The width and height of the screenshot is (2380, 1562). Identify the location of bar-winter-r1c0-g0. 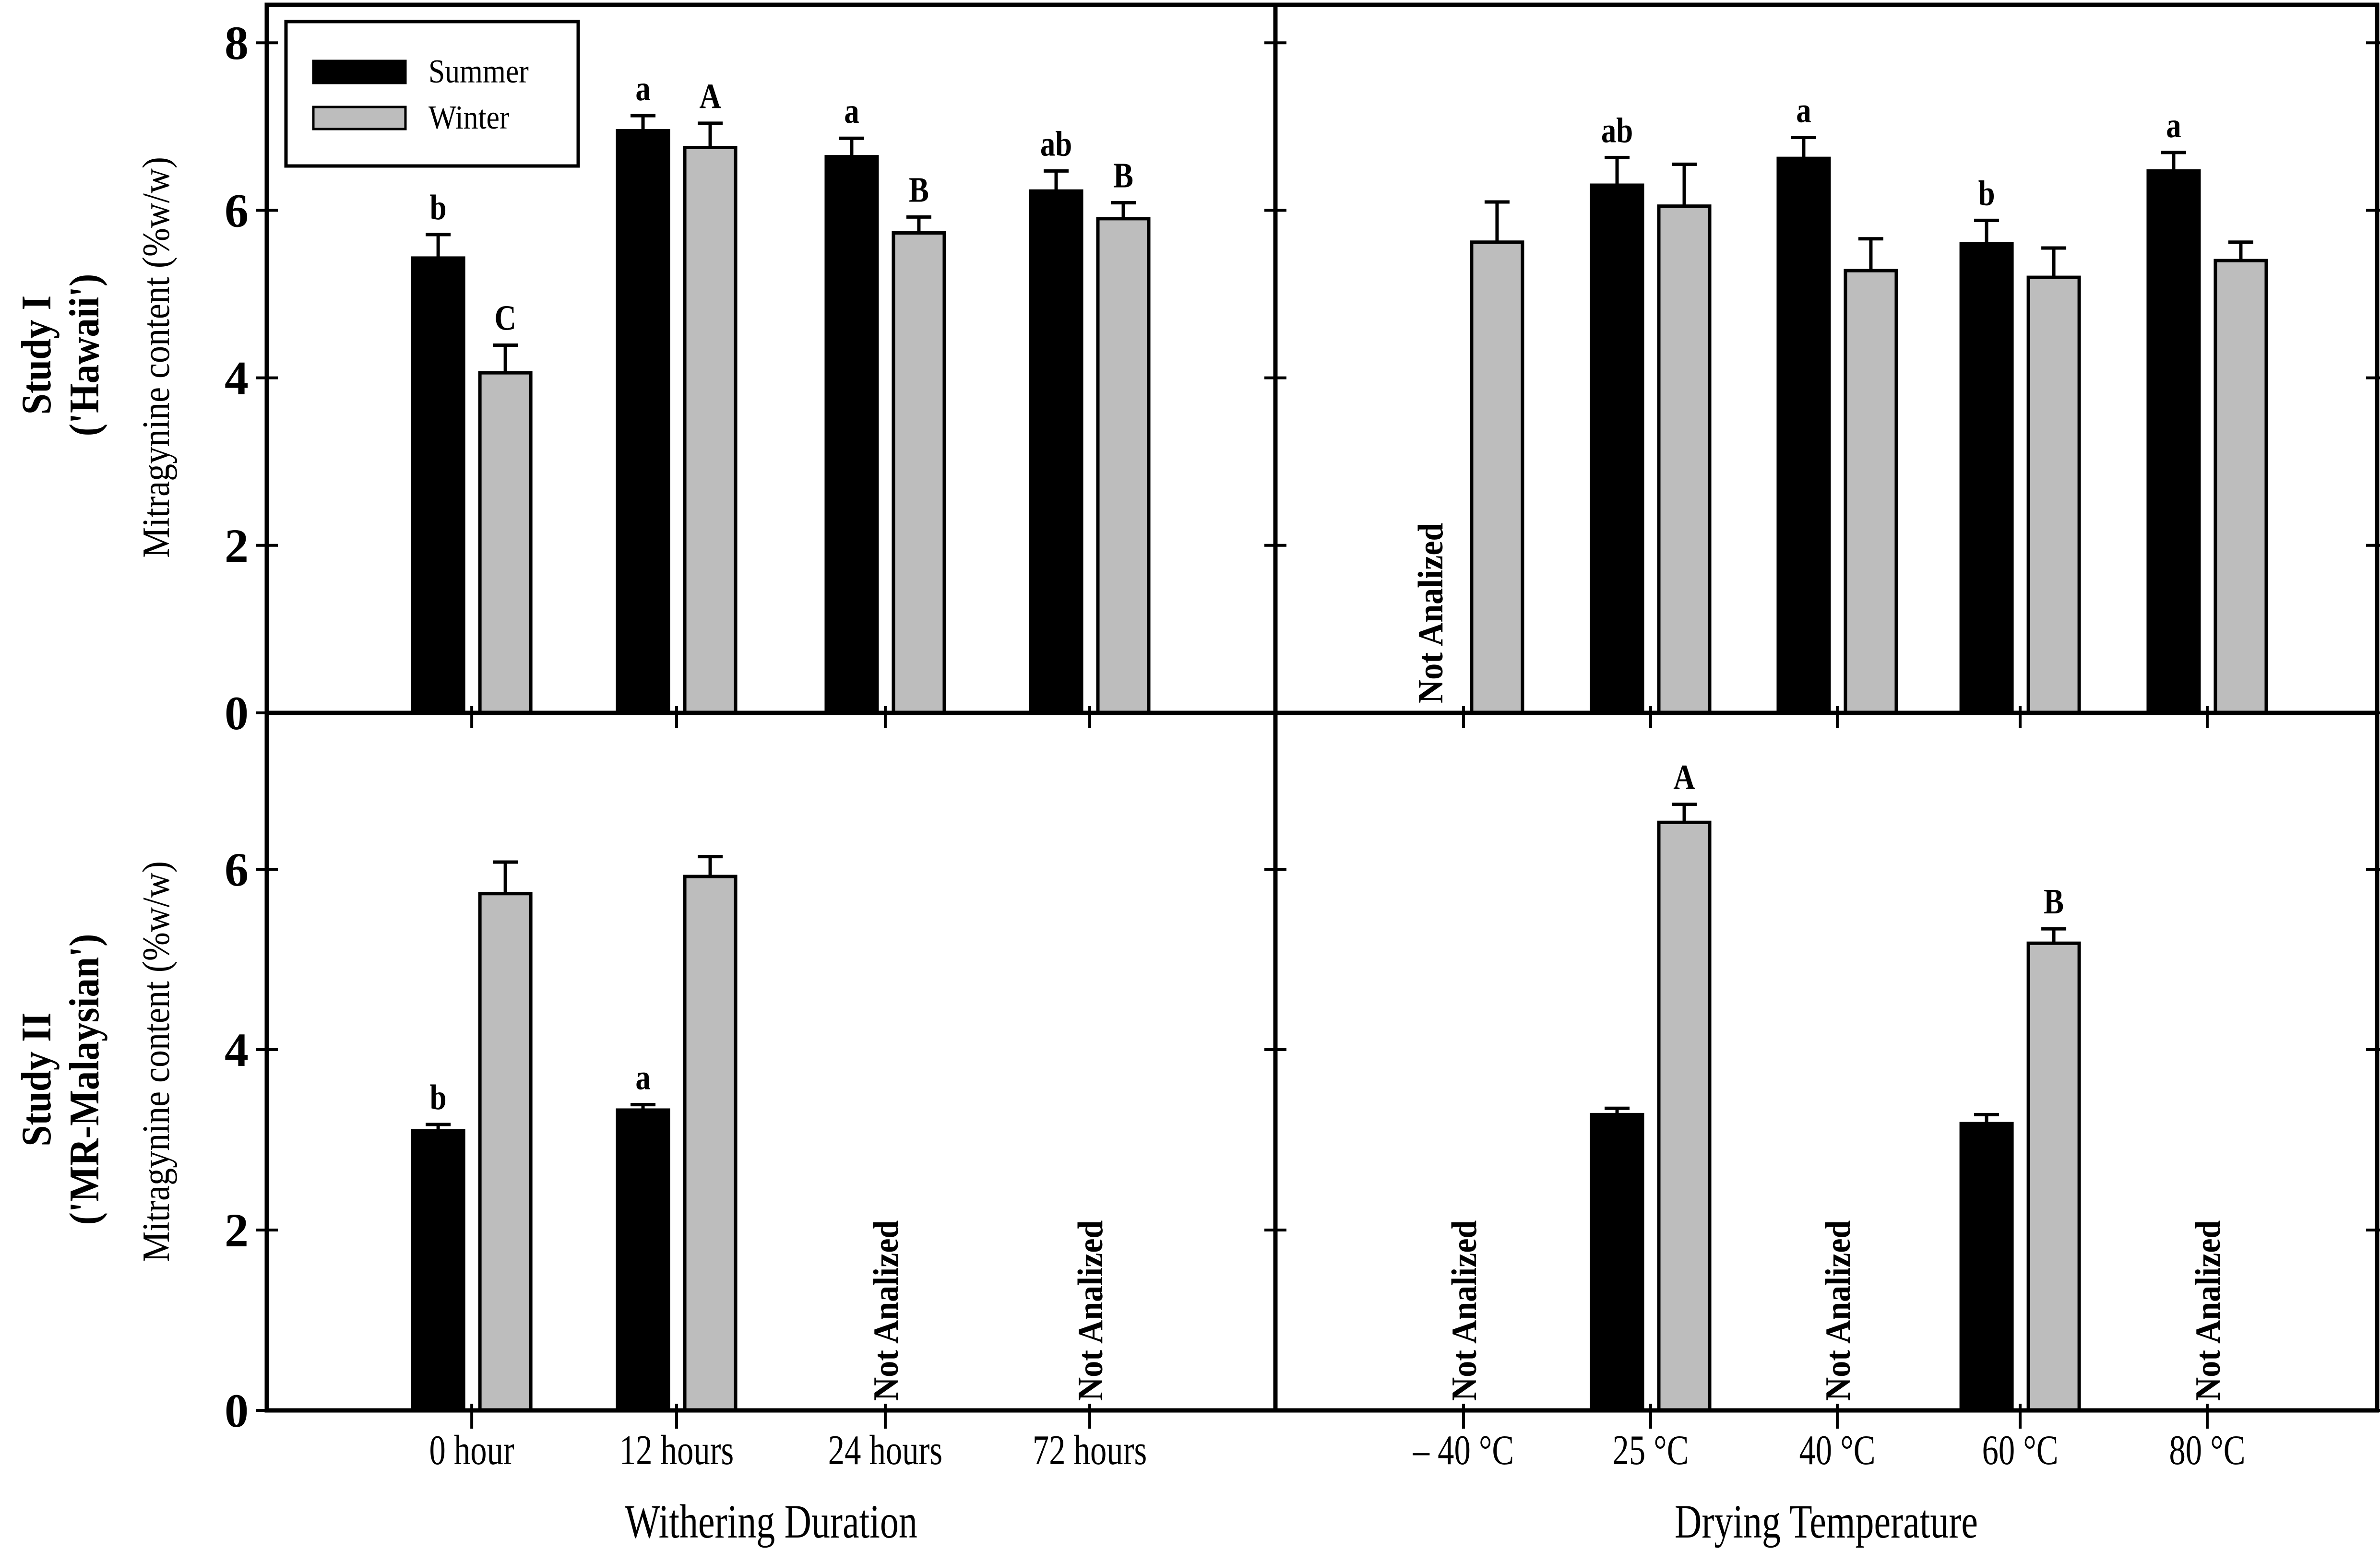
(506, 1152).